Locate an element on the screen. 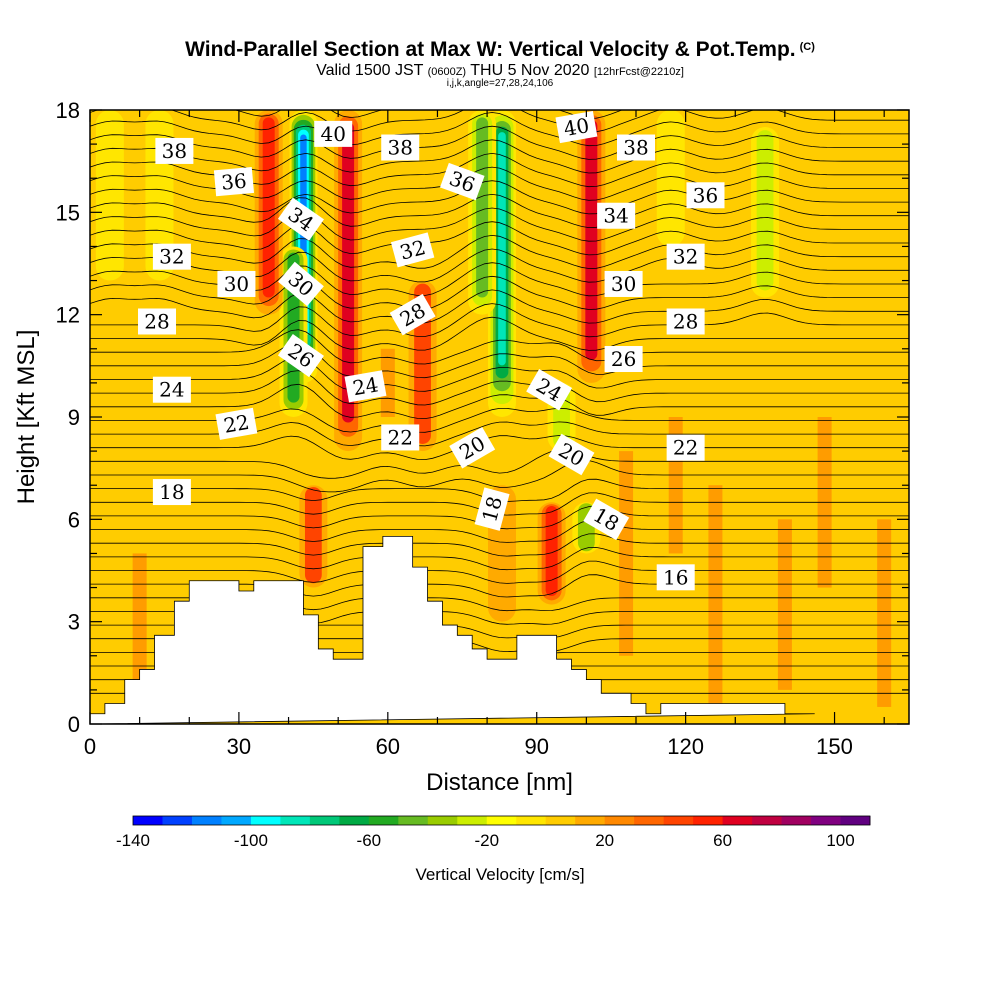 This screenshot has height=1000, width=1000. colorbar-frame is located at coordinates (501, 820).